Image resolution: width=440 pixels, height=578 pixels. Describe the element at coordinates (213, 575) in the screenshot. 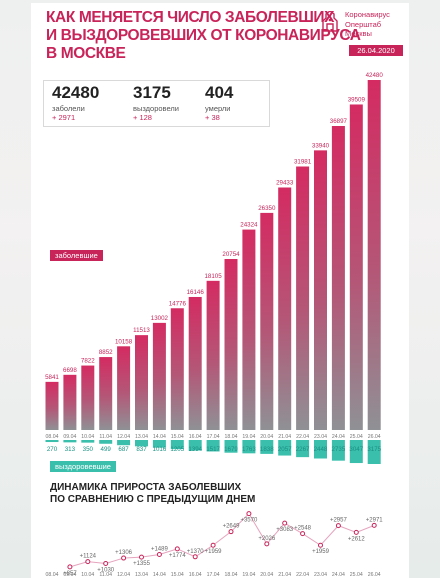

I see `line-date-label: 17.04` at that location.